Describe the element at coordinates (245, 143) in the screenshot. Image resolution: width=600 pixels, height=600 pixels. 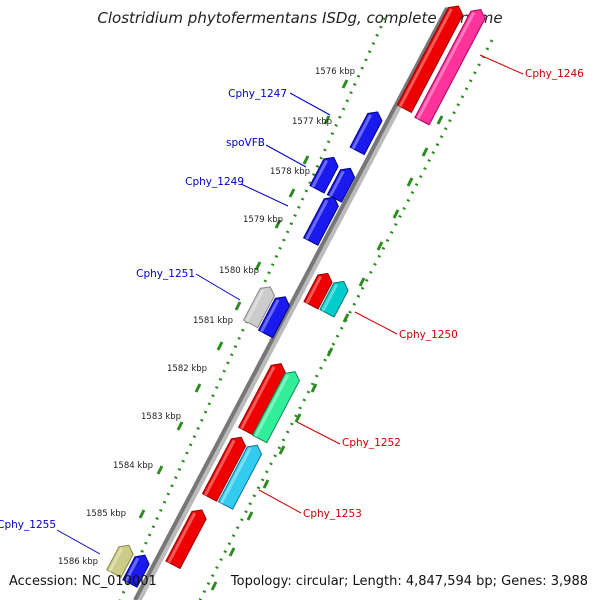
I see `gene-label: spoVFB` at that location.